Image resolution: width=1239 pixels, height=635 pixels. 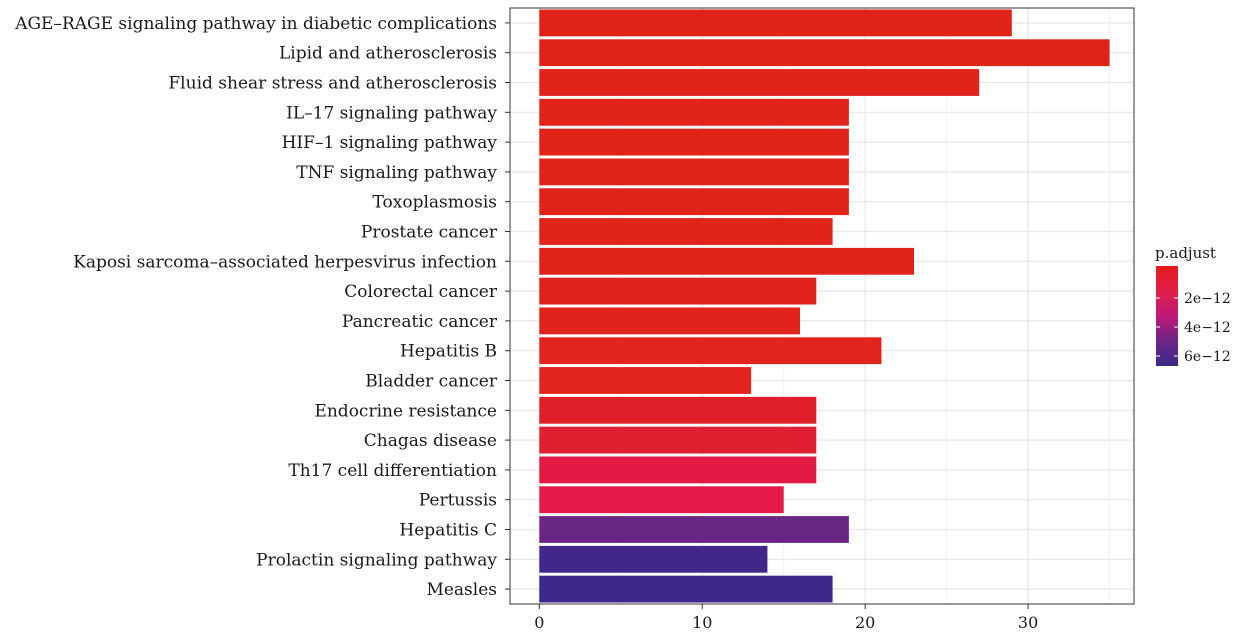 I want to click on y-tick-label: Pancreatic cancer, so click(x=420, y=322).